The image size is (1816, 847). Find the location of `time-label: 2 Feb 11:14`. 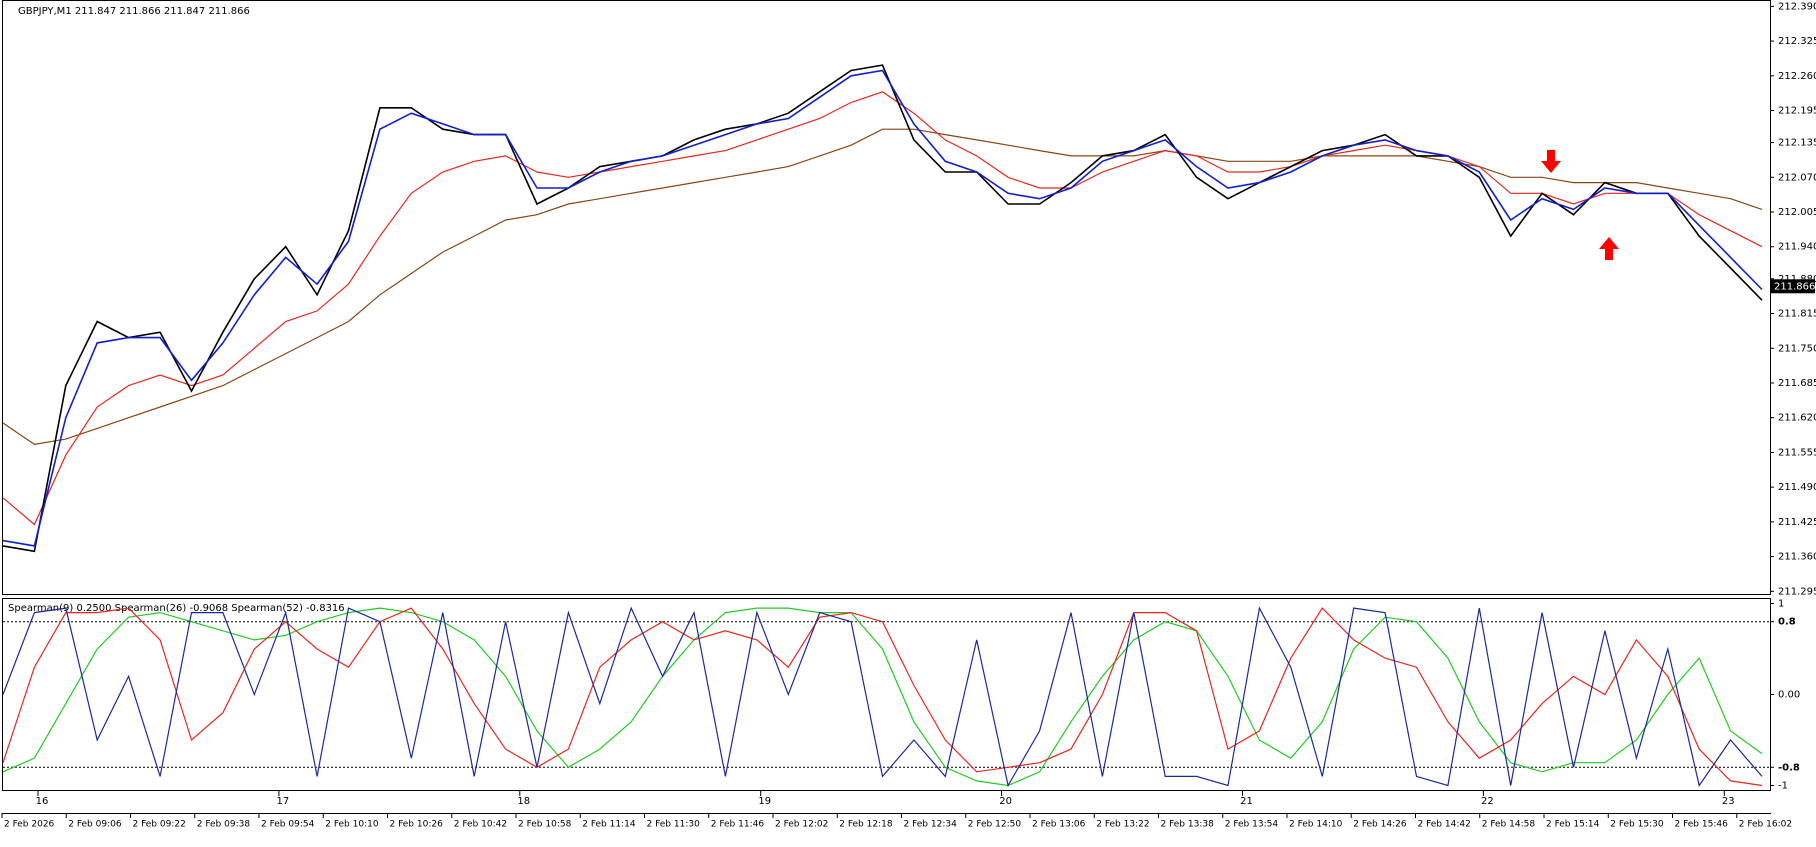

time-label: 2 Feb 11:14 is located at coordinates (609, 825).